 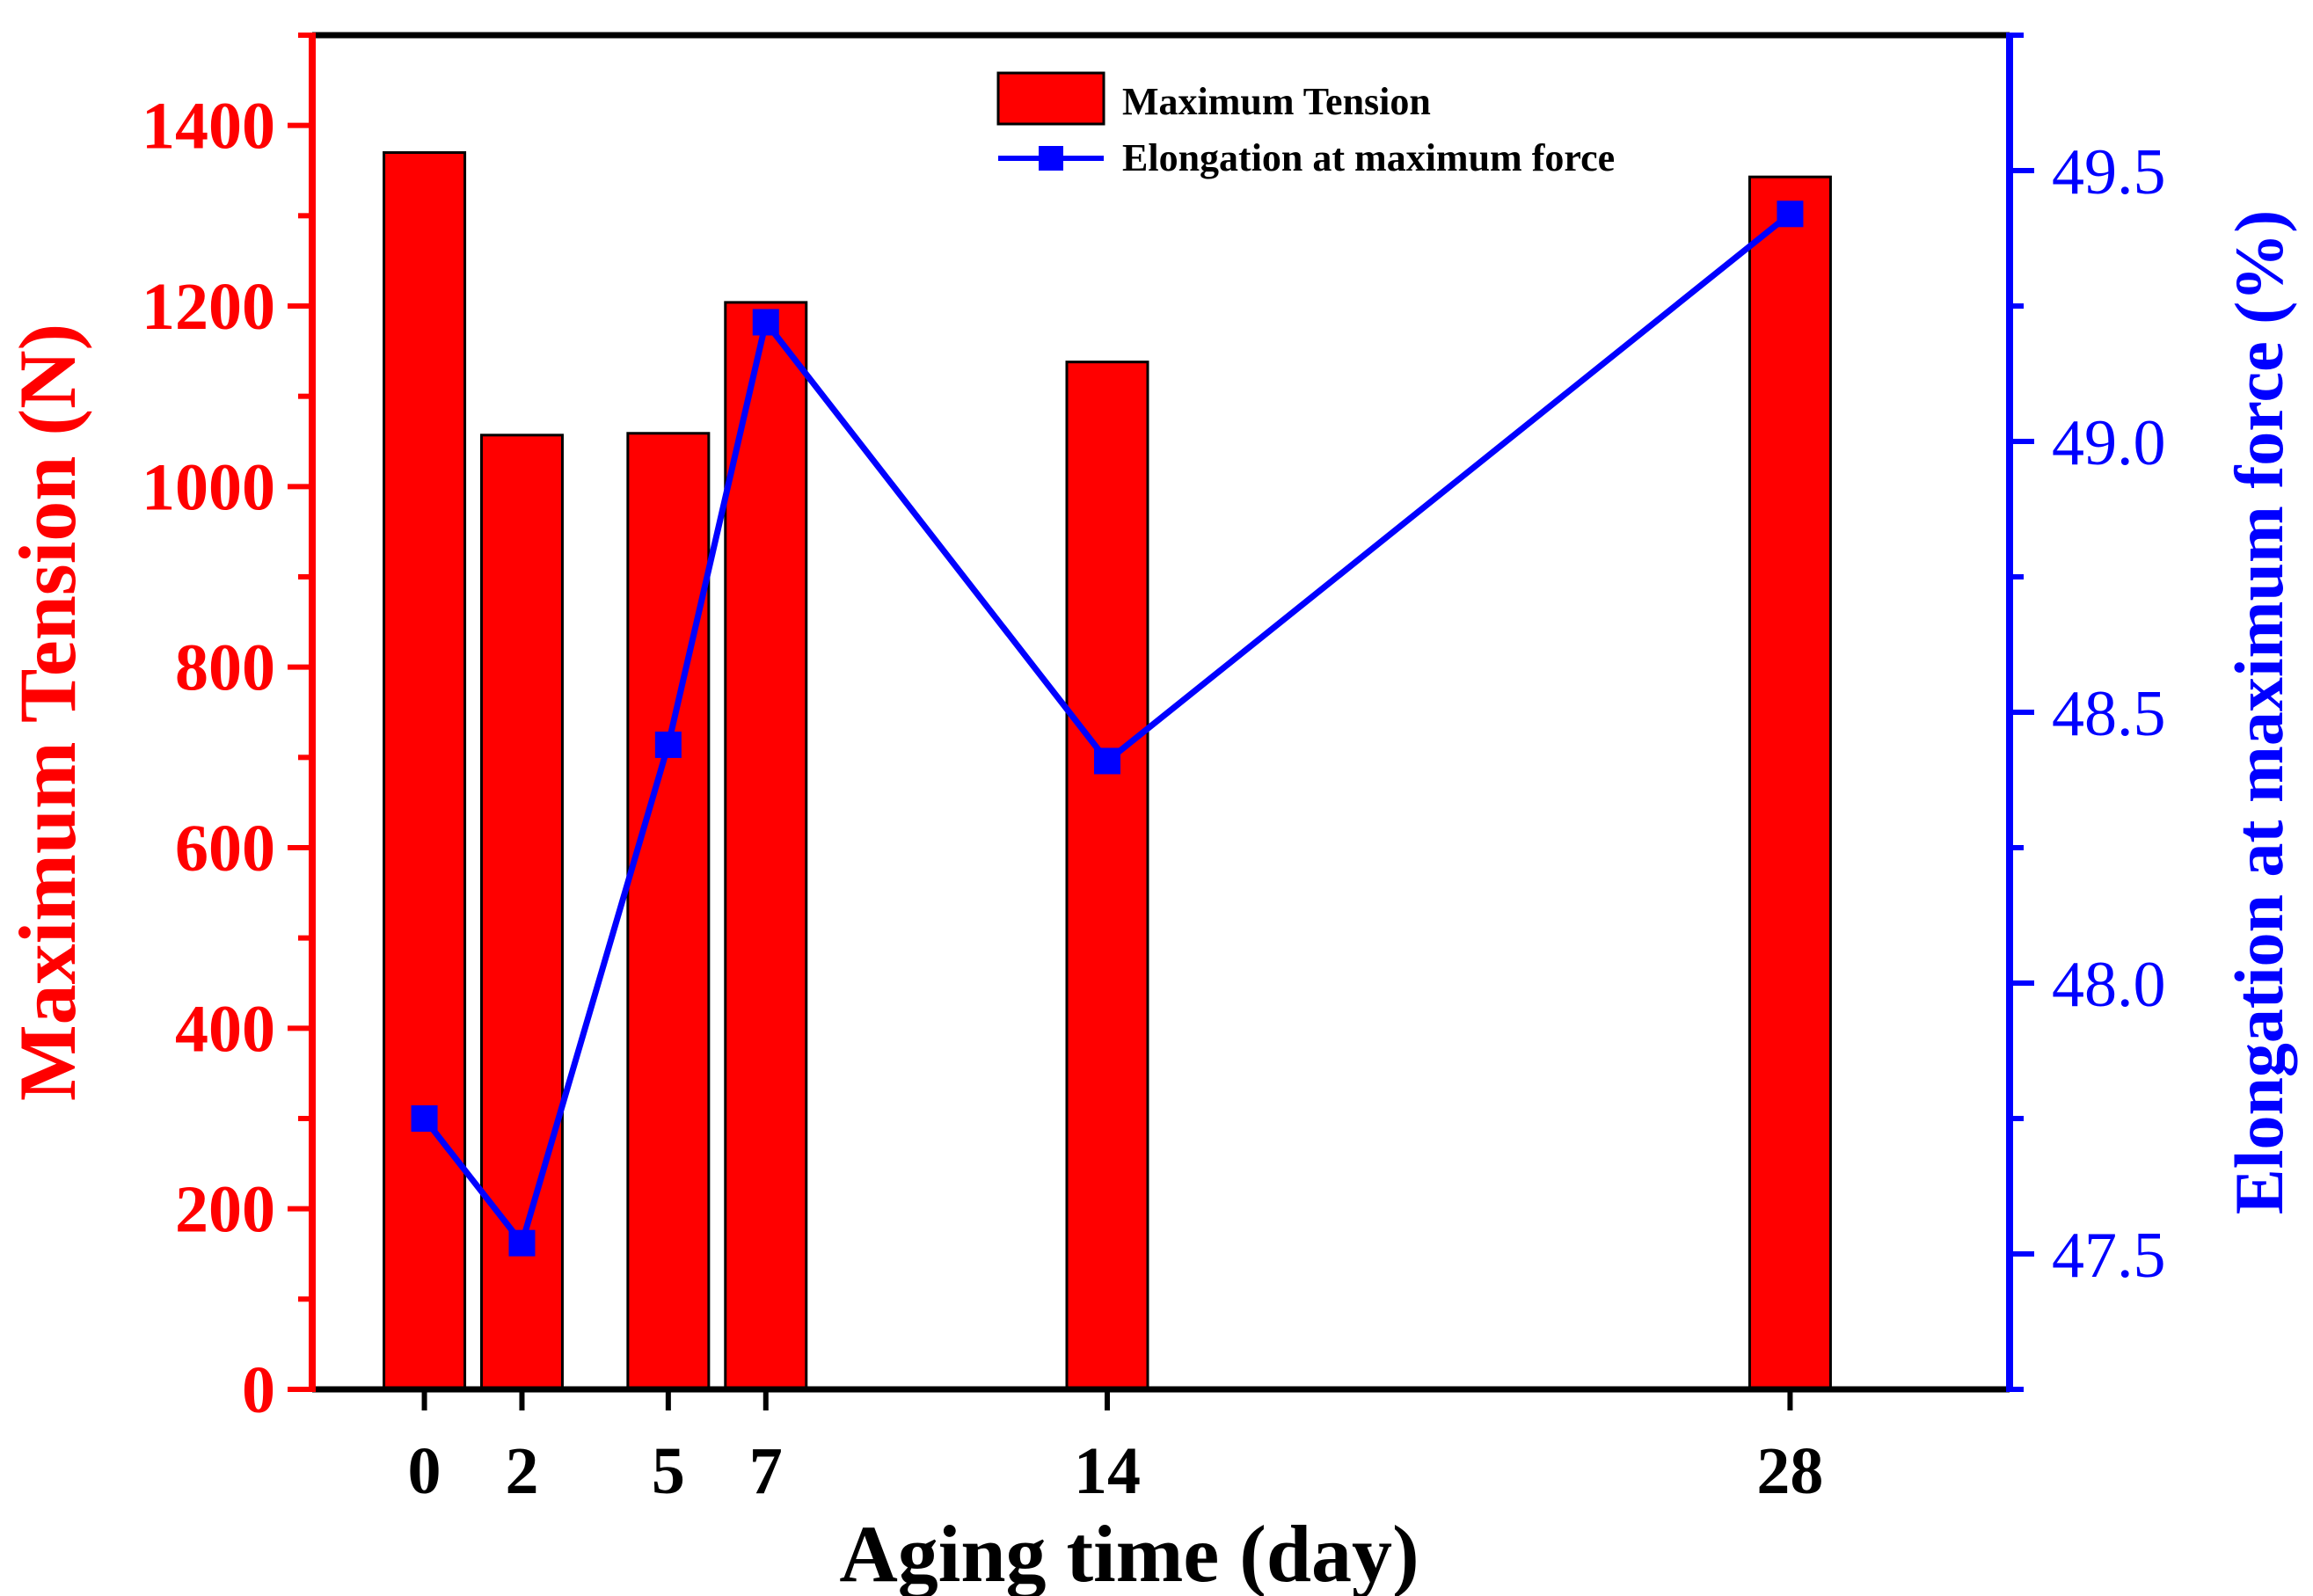 I want to click on right-y-axis-title: Elongation at maximum force (%), so click(x=2259, y=712).